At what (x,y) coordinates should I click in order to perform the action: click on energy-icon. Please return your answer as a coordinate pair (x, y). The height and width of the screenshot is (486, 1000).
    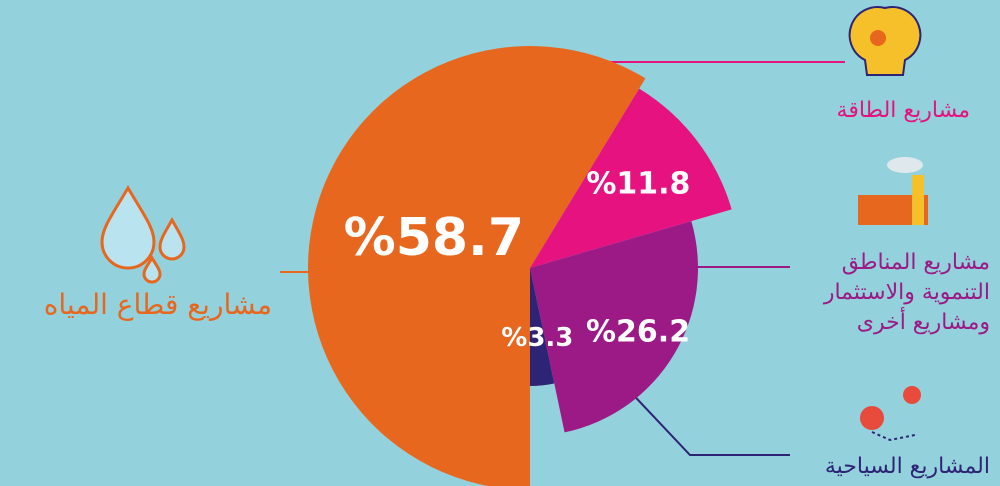
    Looking at the image, I should click on (885, 41).